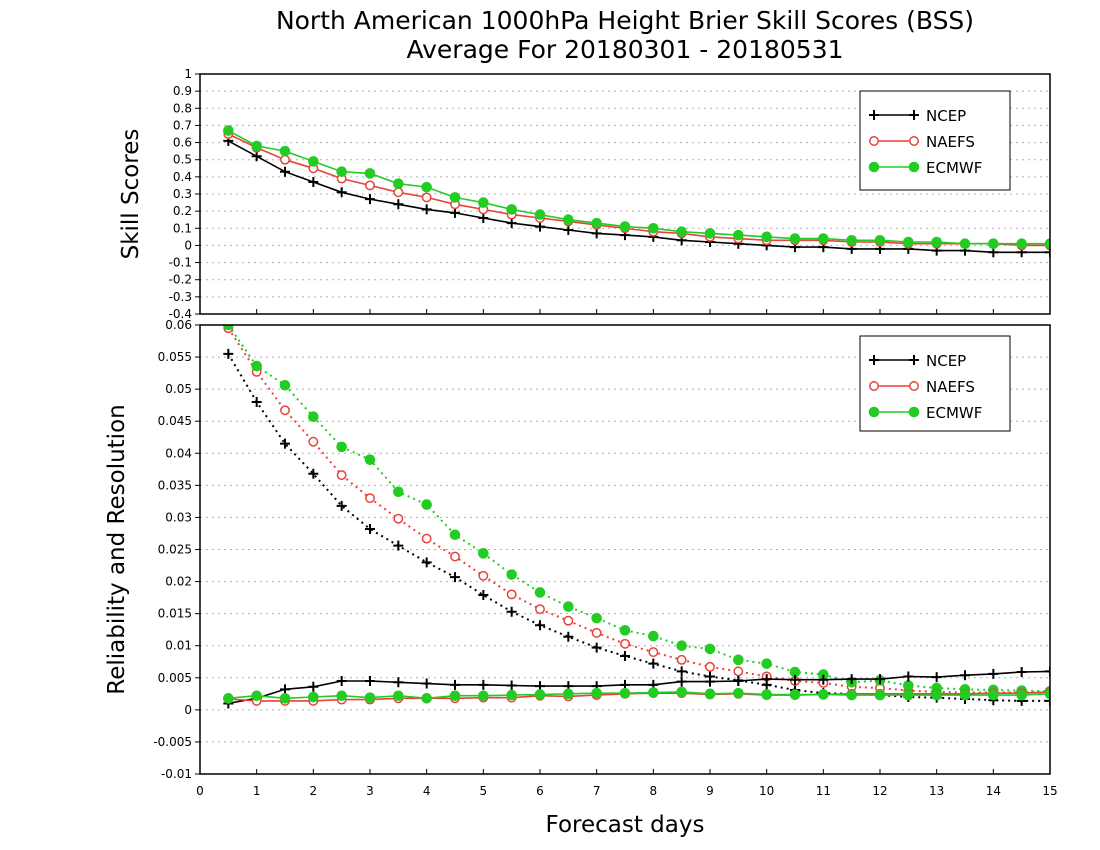 This screenshot has height=850, width=1100. What do you see at coordinates (950, 142) in the screenshot?
I see `legend-label-naefs: NAEFS` at bounding box center [950, 142].